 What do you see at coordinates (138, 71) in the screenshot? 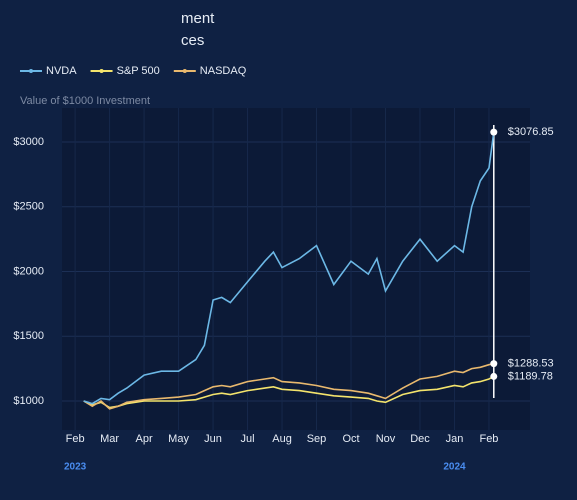
I see `legend-label: S&P 500` at bounding box center [138, 71].